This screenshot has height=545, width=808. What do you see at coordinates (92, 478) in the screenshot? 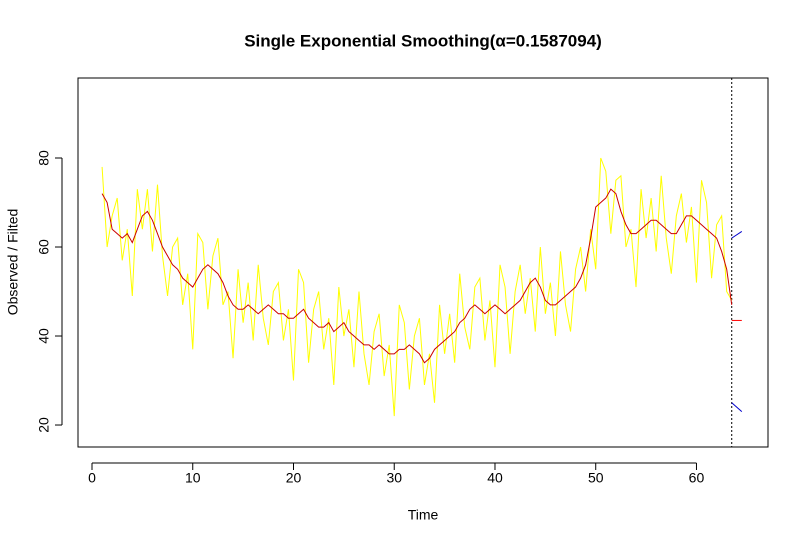
I see `x-tick-label: 0` at bounding box center [92, 478].